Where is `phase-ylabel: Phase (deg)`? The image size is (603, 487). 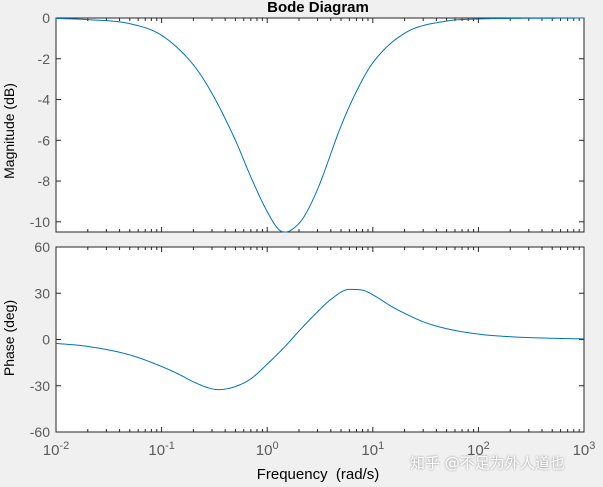 phase-ylabel: Phase (deg) is located at coordinates (9, 338).